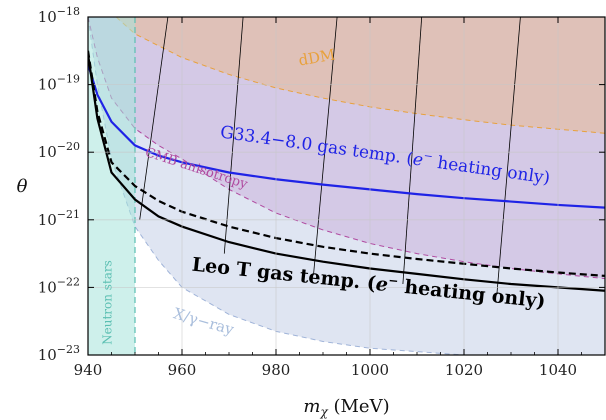  Describe the element at coordinates (59, 150) in the screenshot. I see `y-tick-label: 10−20` at that location.